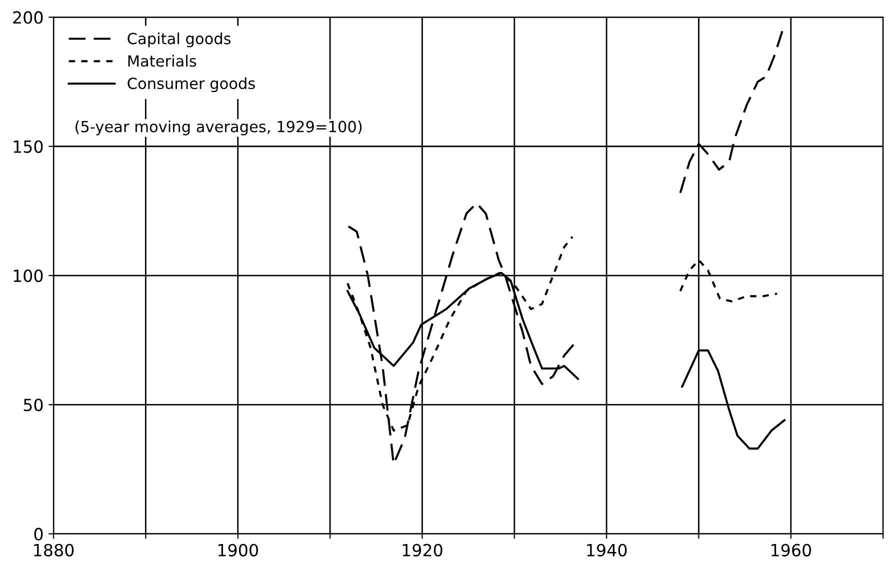 Image resolution: width=892 pixels, height=574 pixels. What do you see at coordinates (33, 405) in the screenshot?
I see `y-tick-label: 50` at bounding box center [33, 405].